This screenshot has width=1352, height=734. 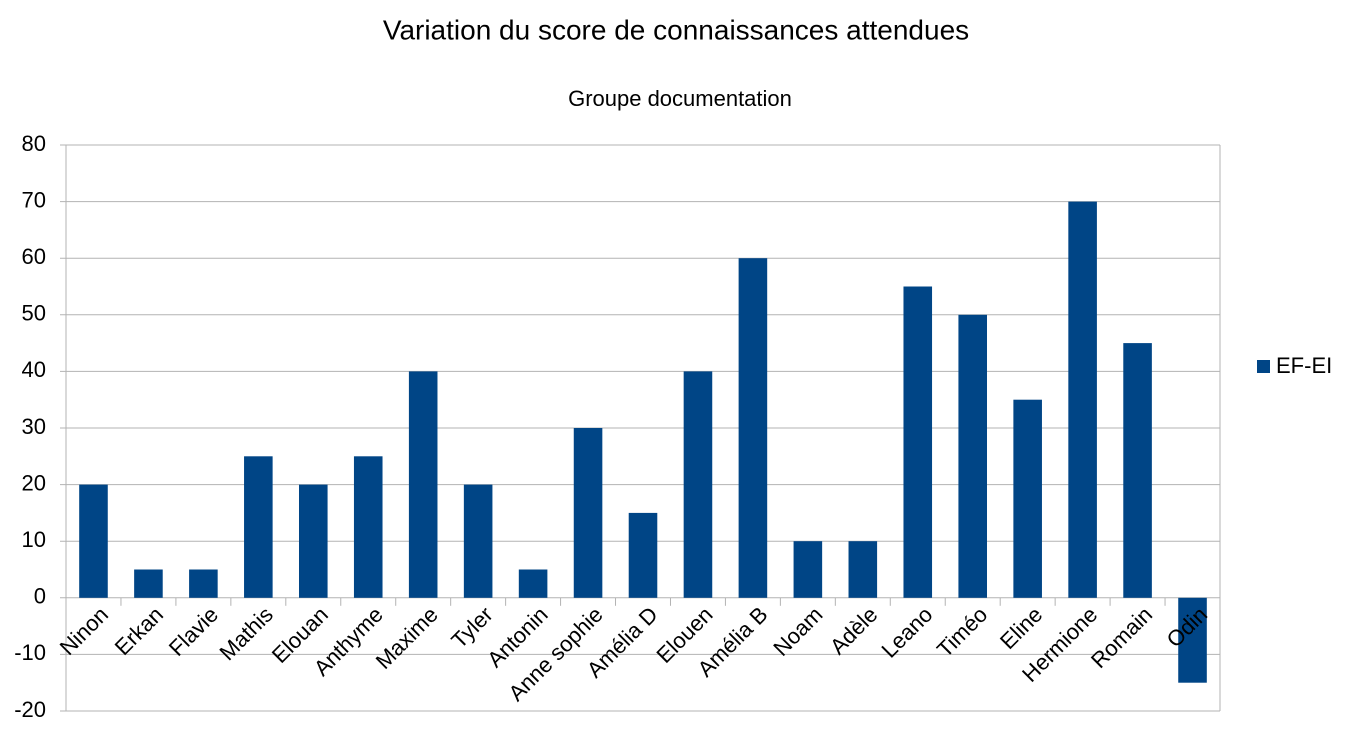 What do you see at coordinates (139, 631) in the screenshot?
I see `x-tick-label: Erkan` at bounding box center [139, 631].